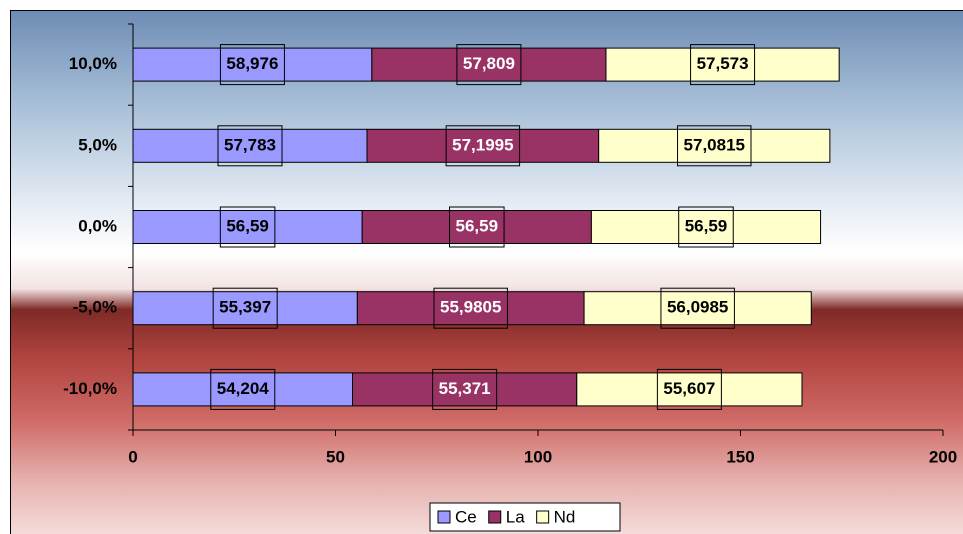  Describe the element at coordinates (97, 225) in the screenshot. I see `y-tick-label: 0,0%` at that location.